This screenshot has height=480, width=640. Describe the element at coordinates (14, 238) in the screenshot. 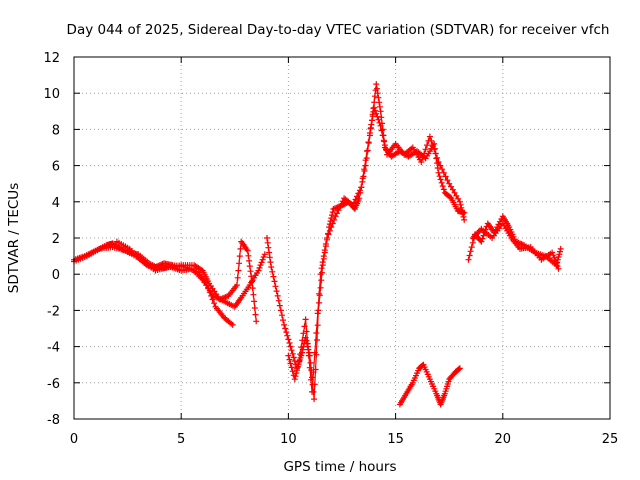

I see `y-axis-label: SDTVAR / TECUs` at that location.